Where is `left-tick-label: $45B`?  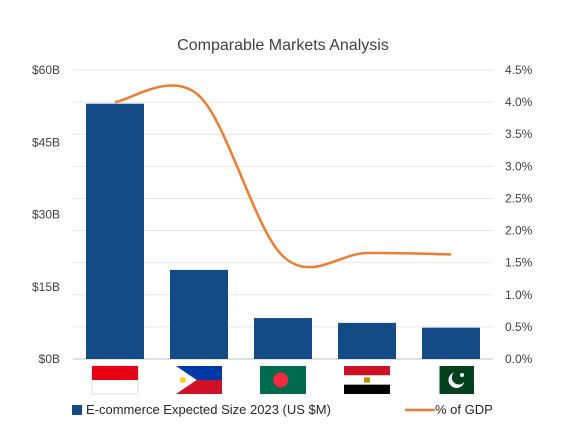
left-tick-label: $45B is located at coordinates (46, 142).